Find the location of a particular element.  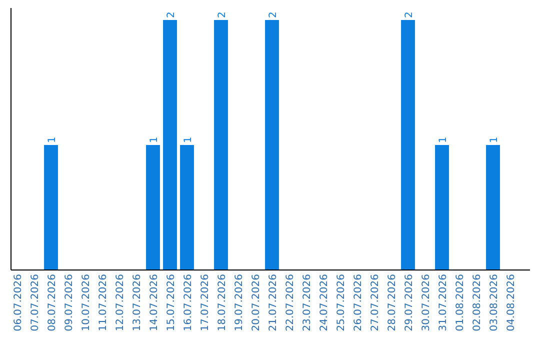

x-tick-label: 08.07.2026 is located at coordinates (52, 303).